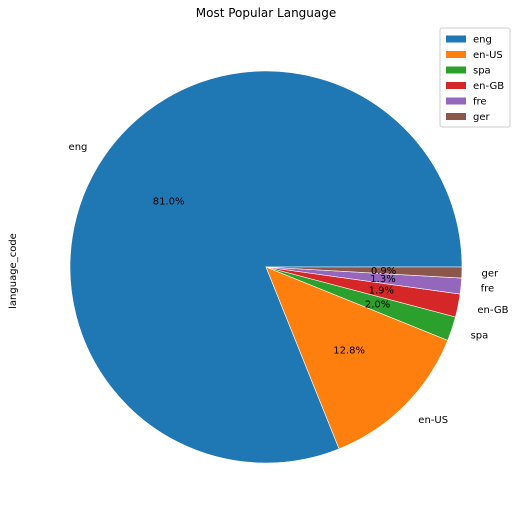  Describe the element at coordinates (456, 101) in the screenshot. I see `legend-swatch-fre` at that location.